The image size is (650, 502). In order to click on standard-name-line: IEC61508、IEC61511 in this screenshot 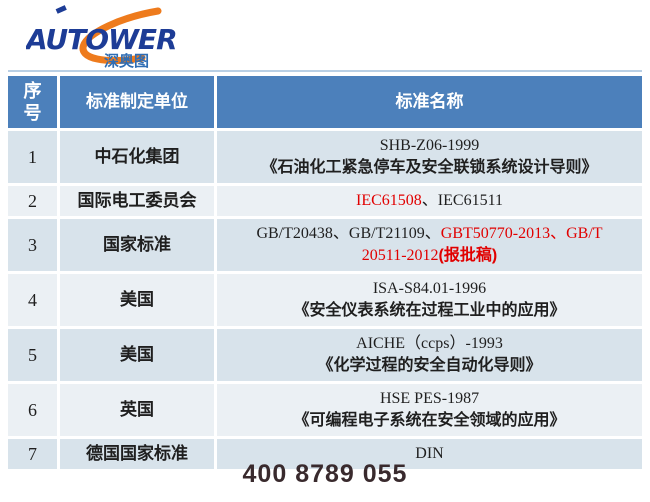, I will do `click(429, 201)`.